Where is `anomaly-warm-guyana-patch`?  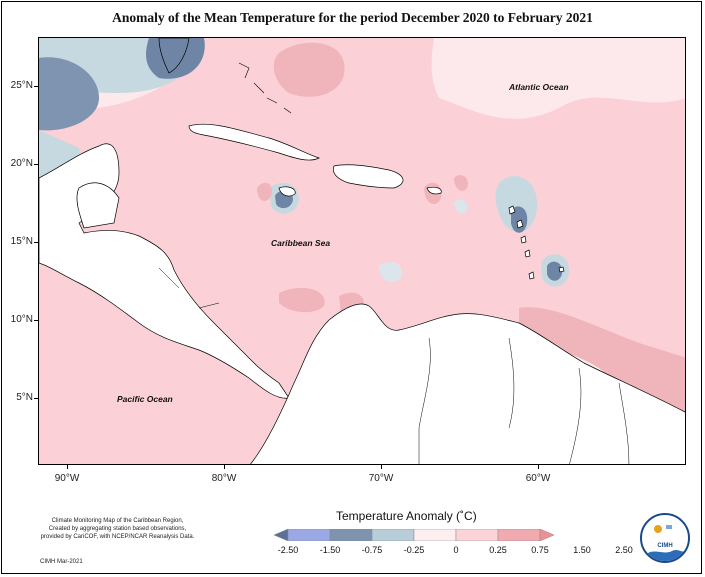 anomaly-warm-guyana-patch is located at coordinates (614, 370).